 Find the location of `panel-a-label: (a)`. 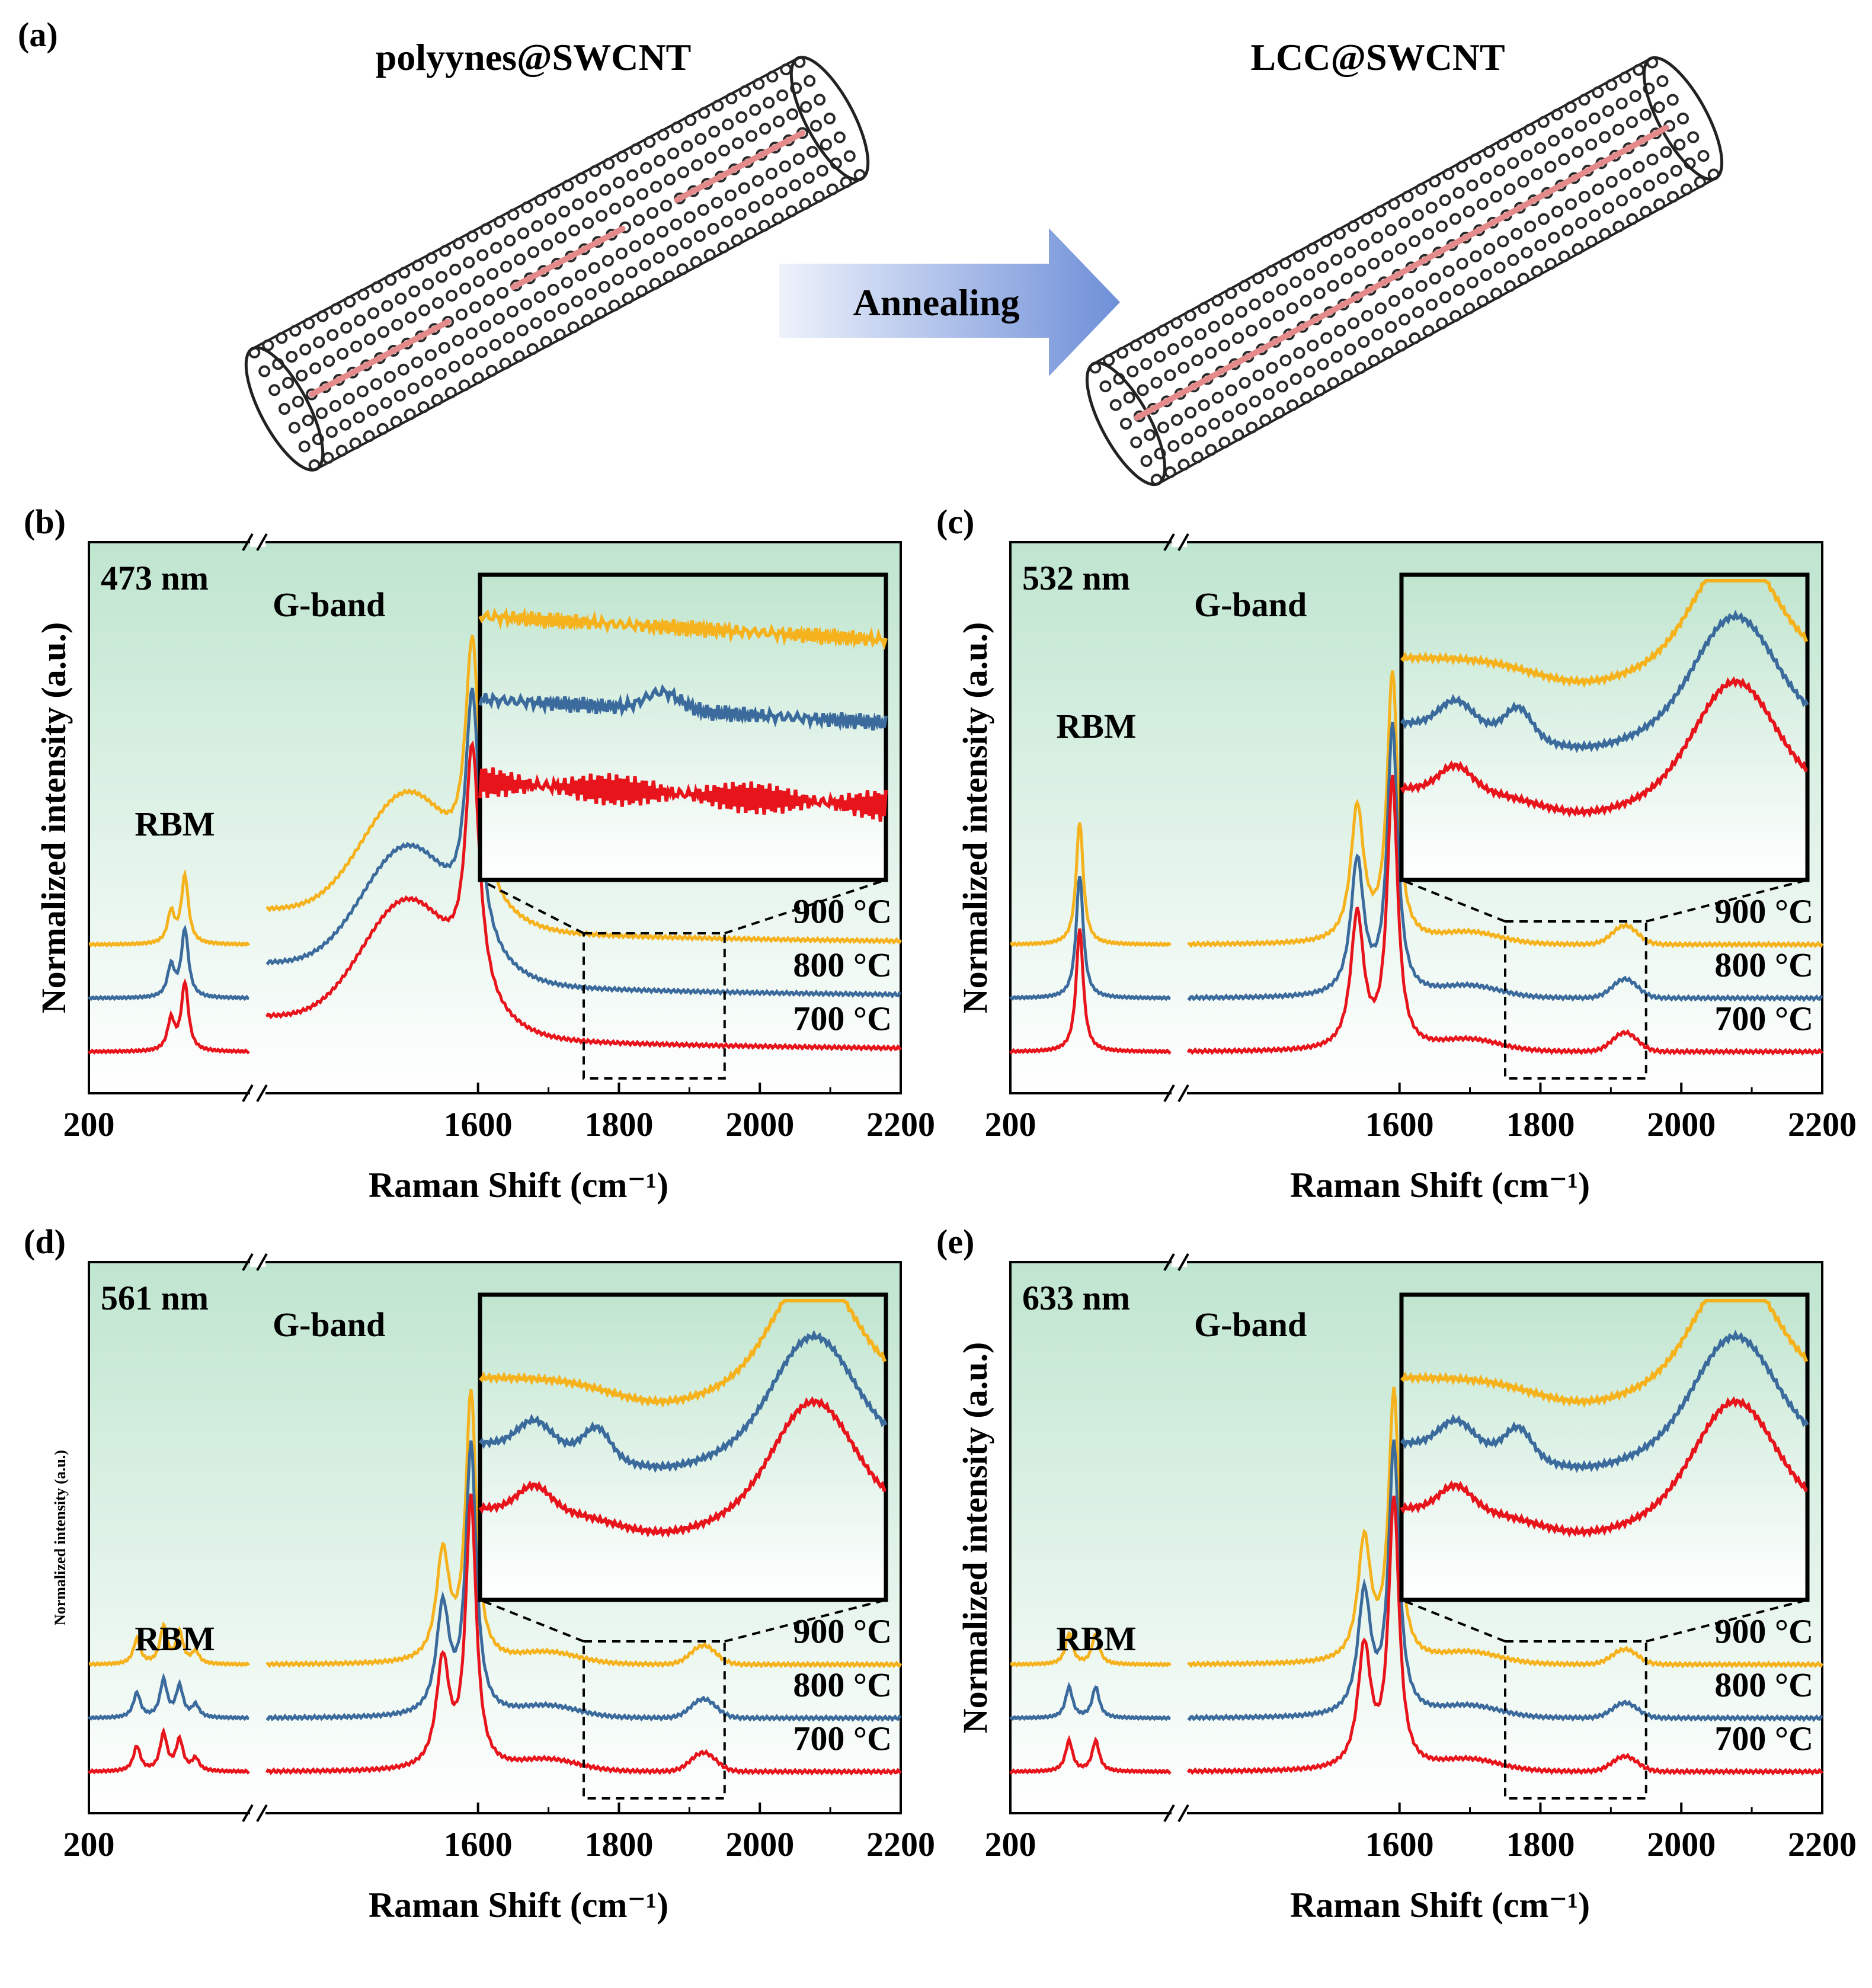

panel-a-label: (a) is located at coordinates (38, 34).